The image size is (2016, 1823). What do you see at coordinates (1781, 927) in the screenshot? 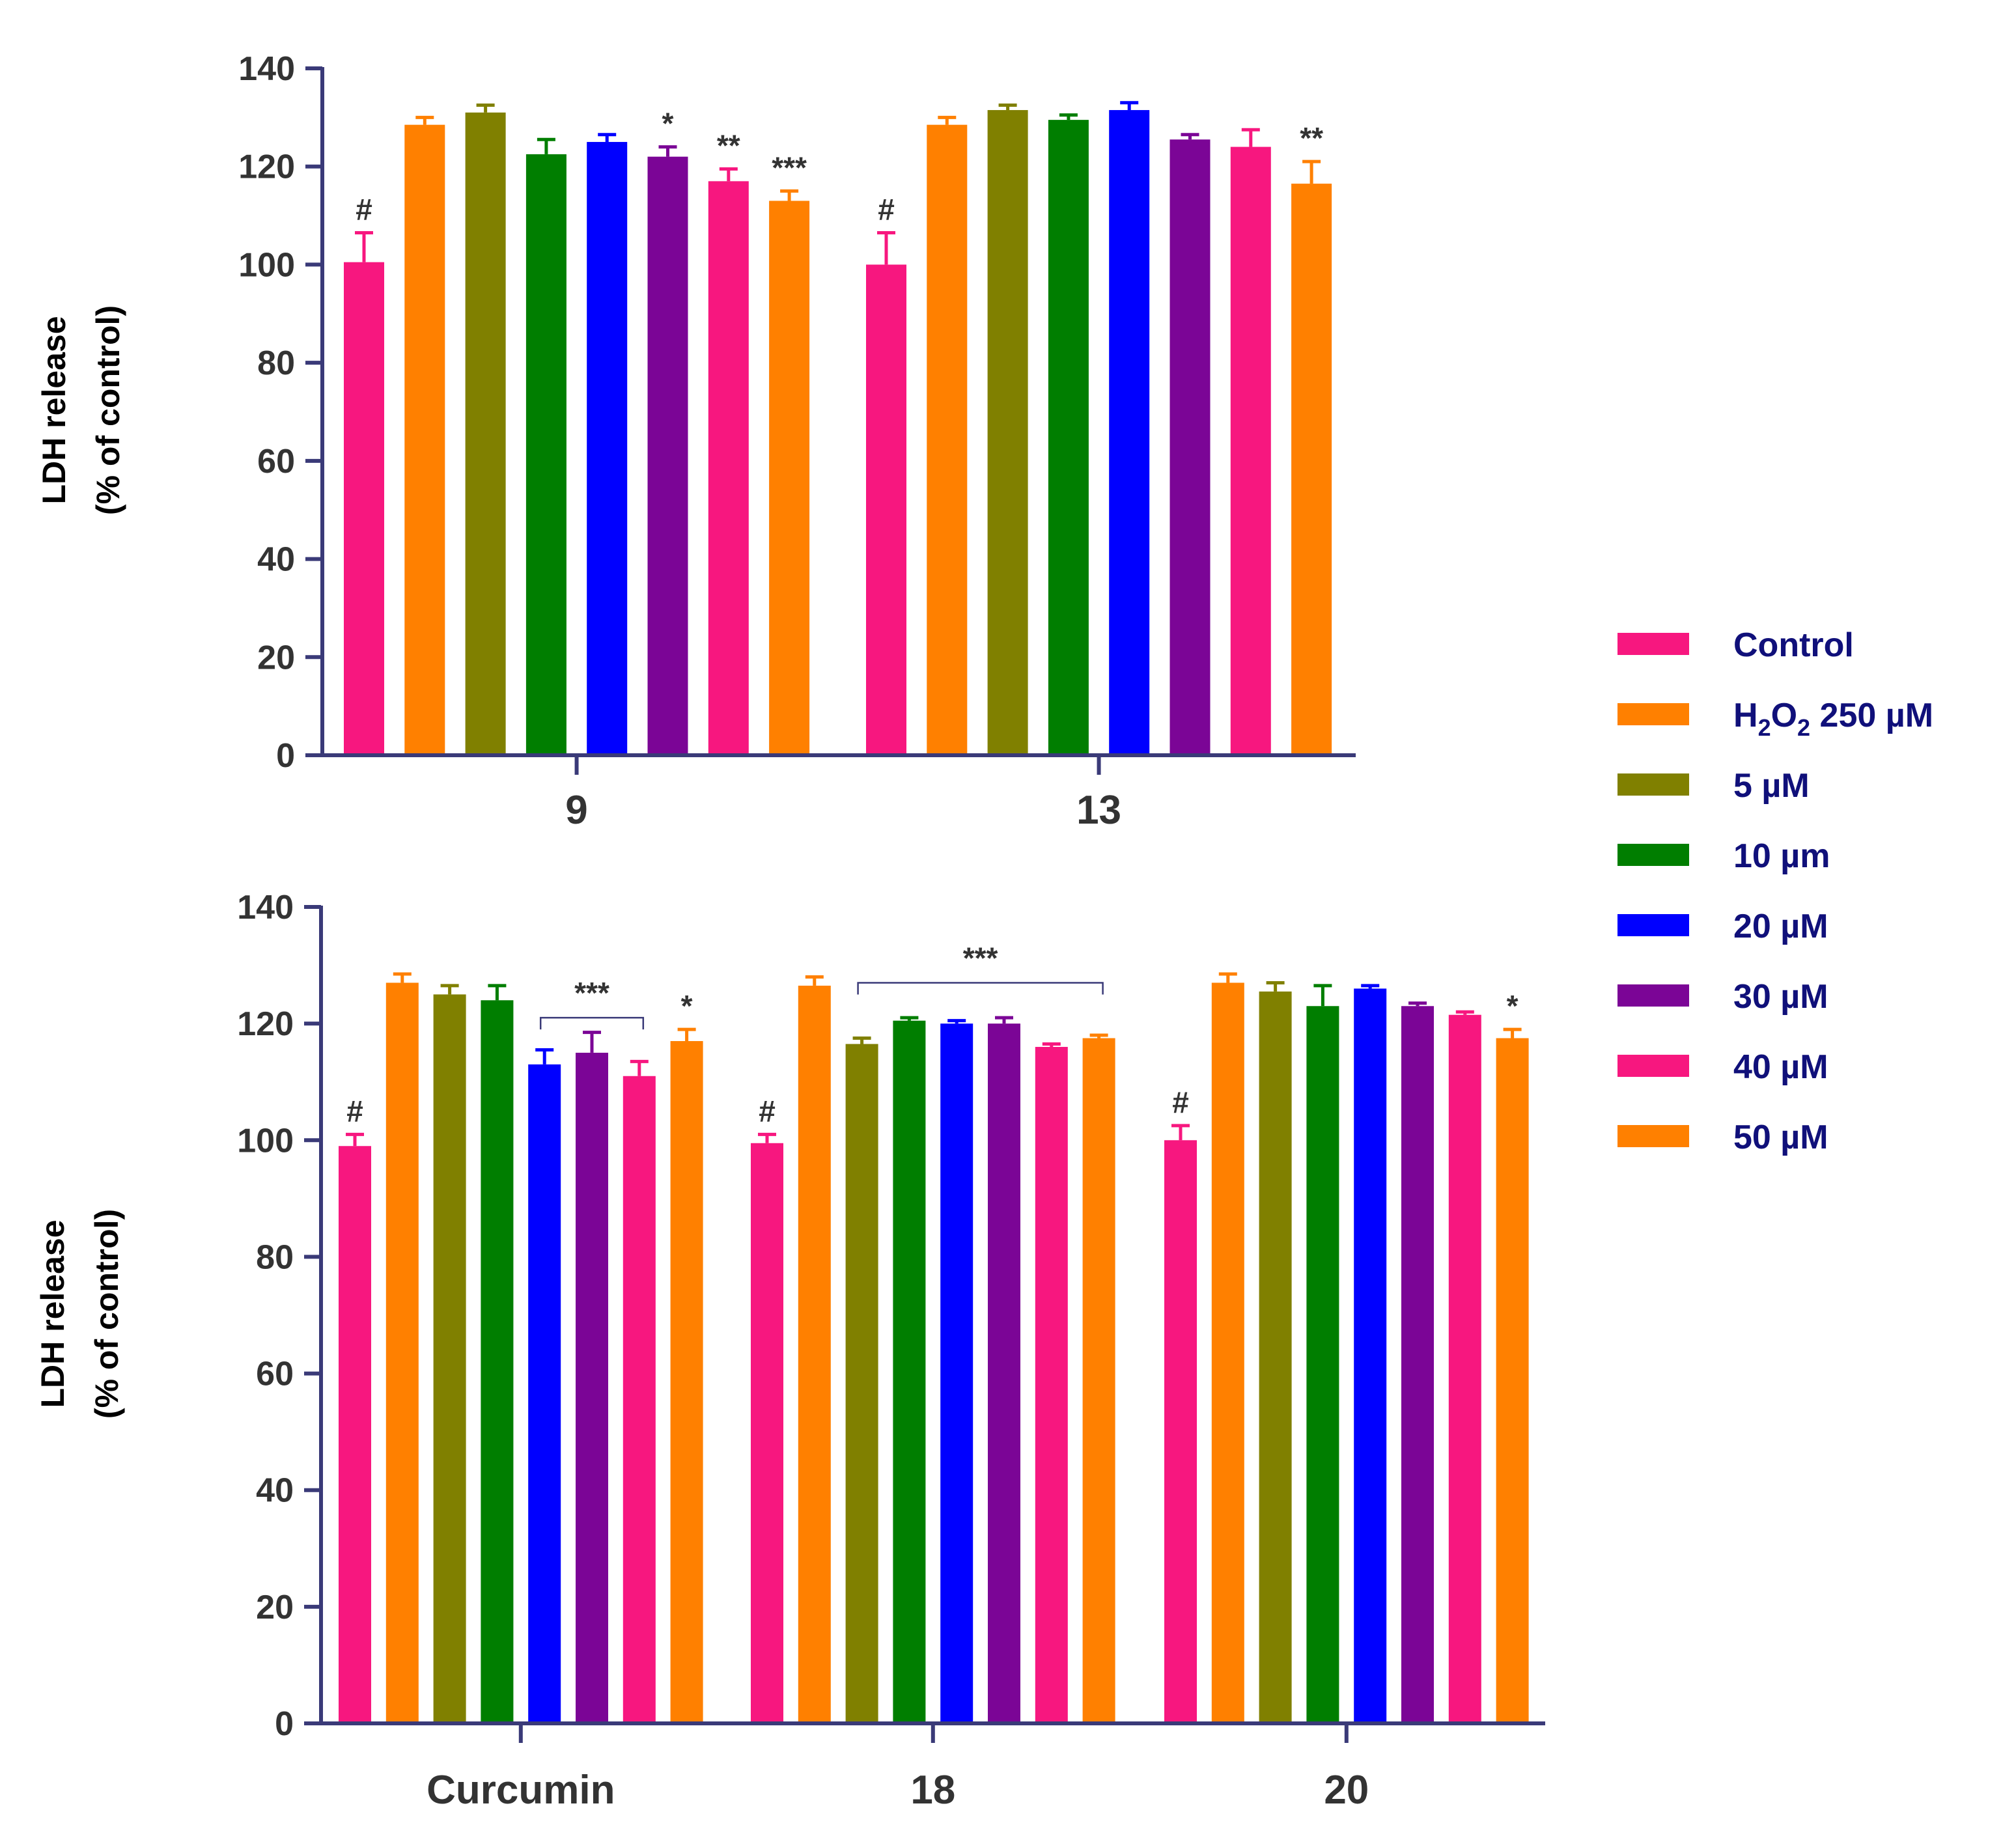
I see `legend-label-20um: 20 µM` at bounding box center [1781, 927].